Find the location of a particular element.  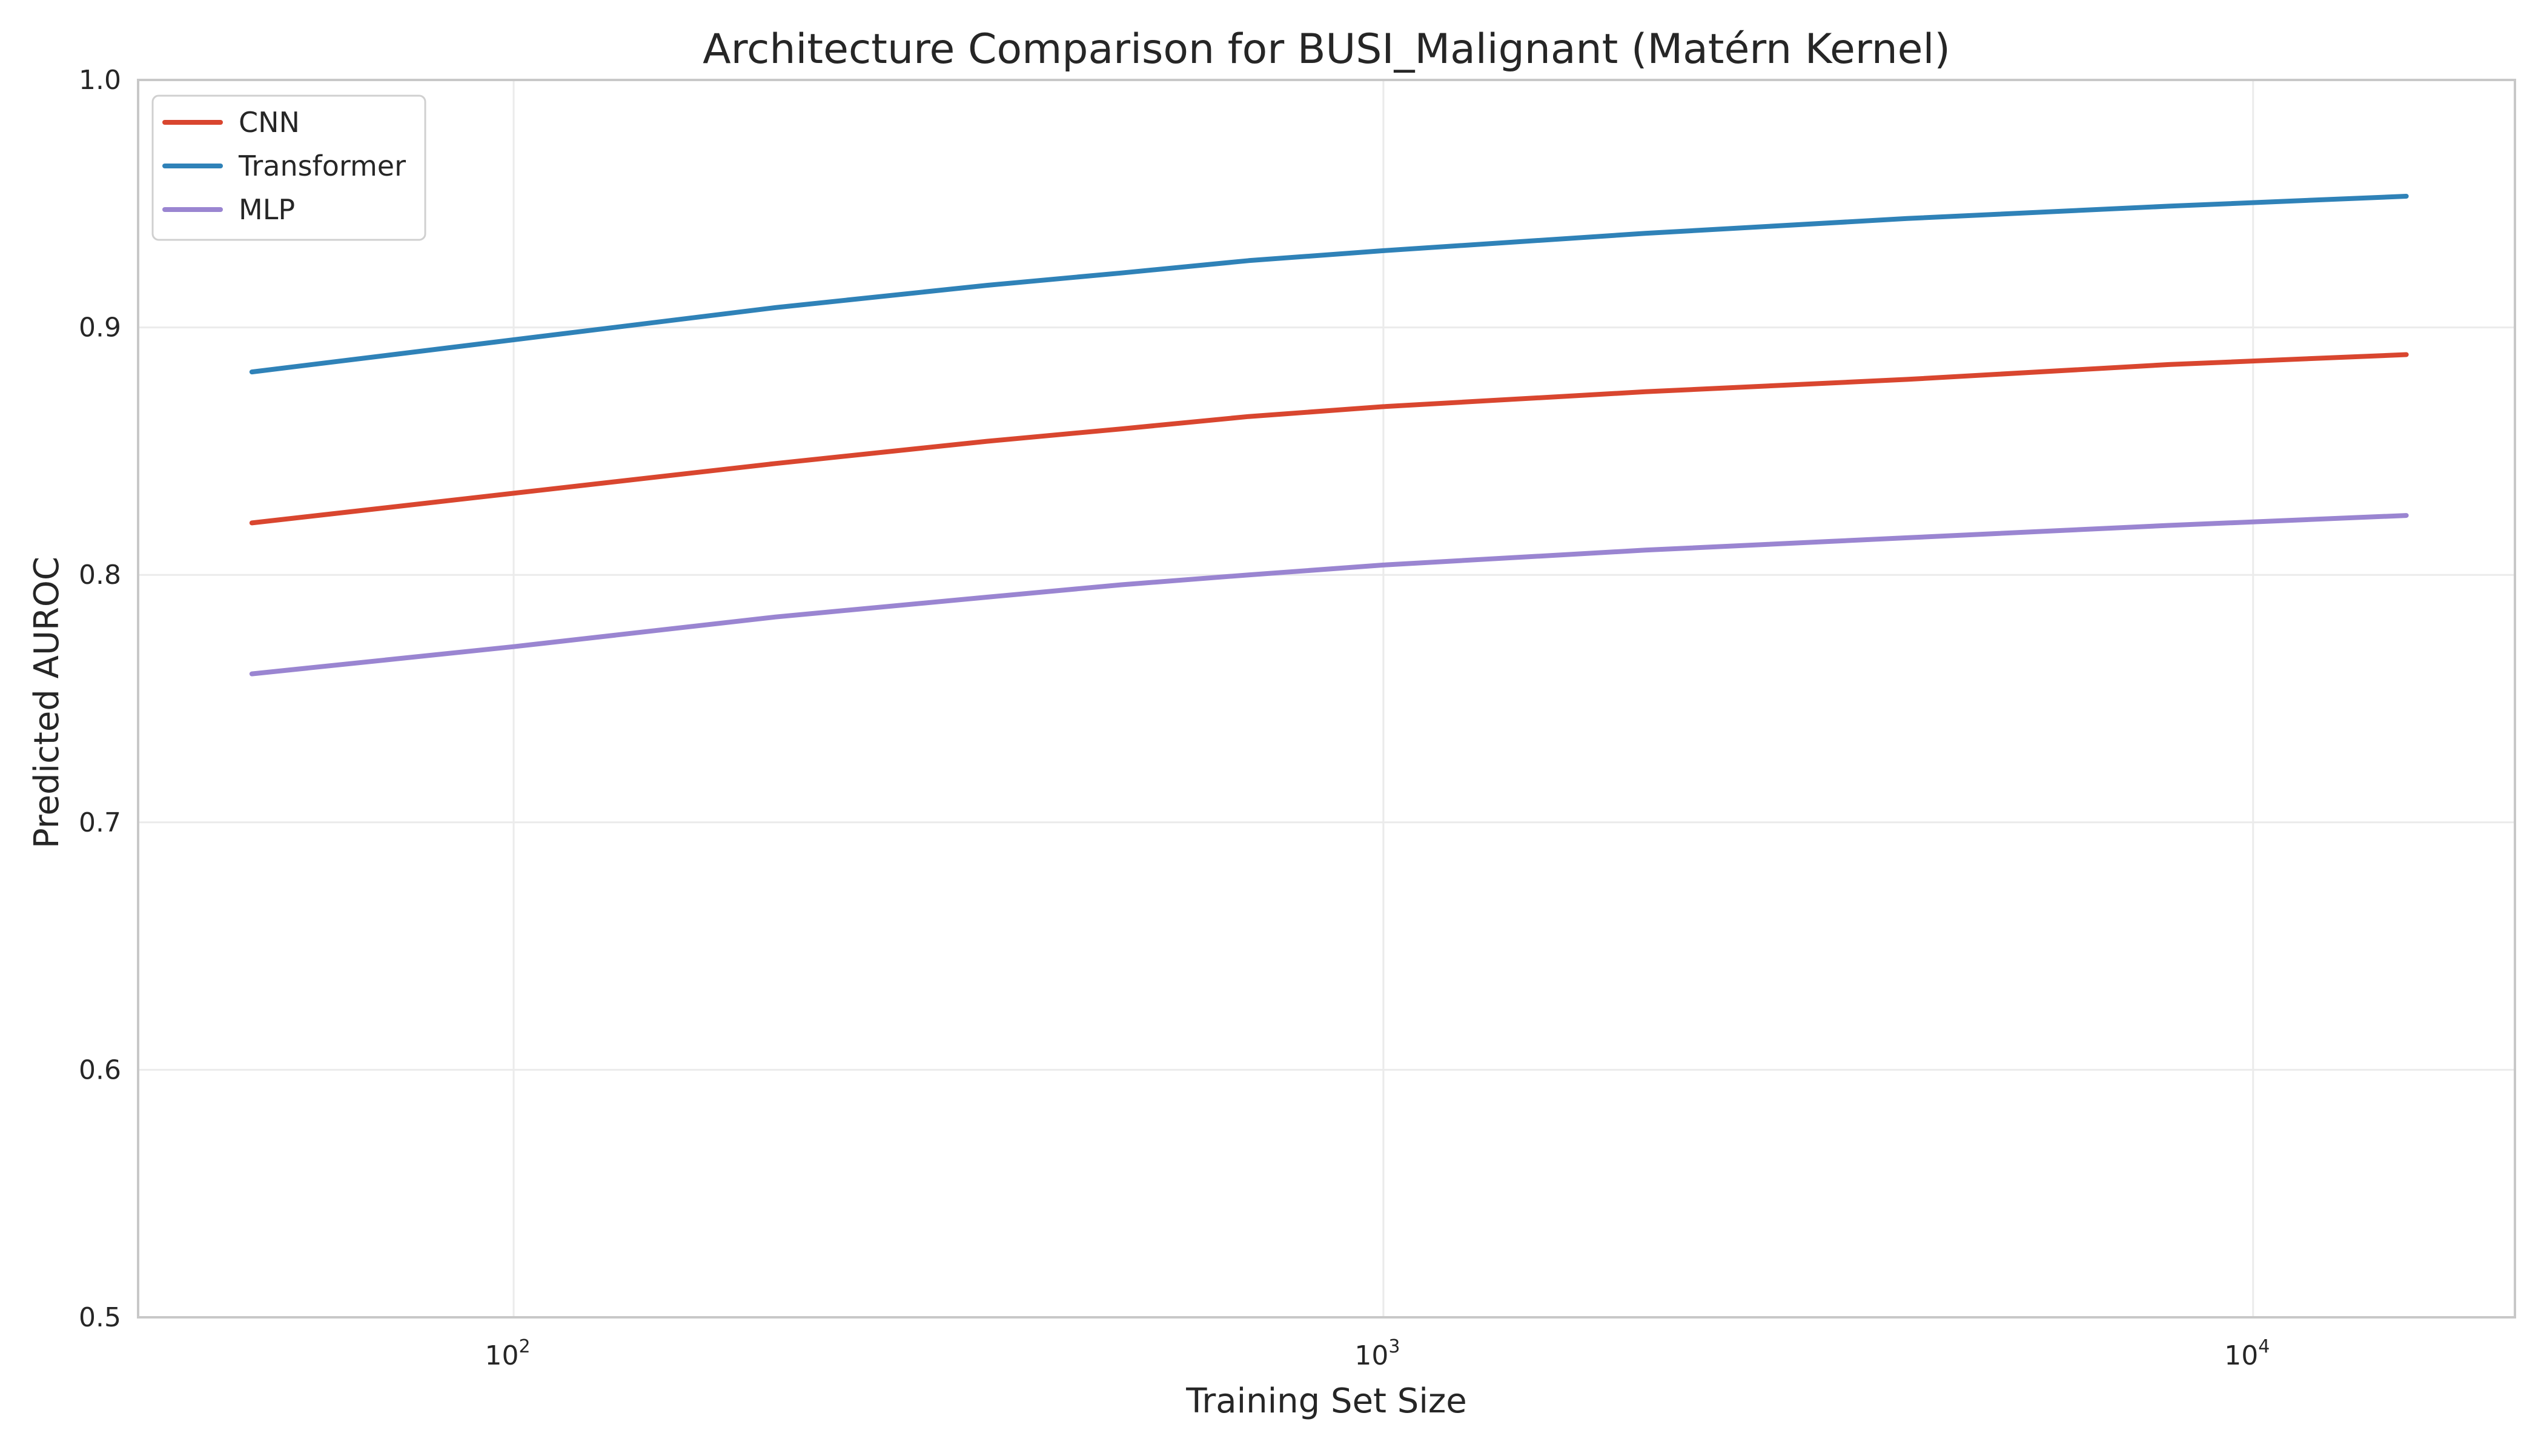

x-tick-label: 10² is located at coordinates (507, 1353).